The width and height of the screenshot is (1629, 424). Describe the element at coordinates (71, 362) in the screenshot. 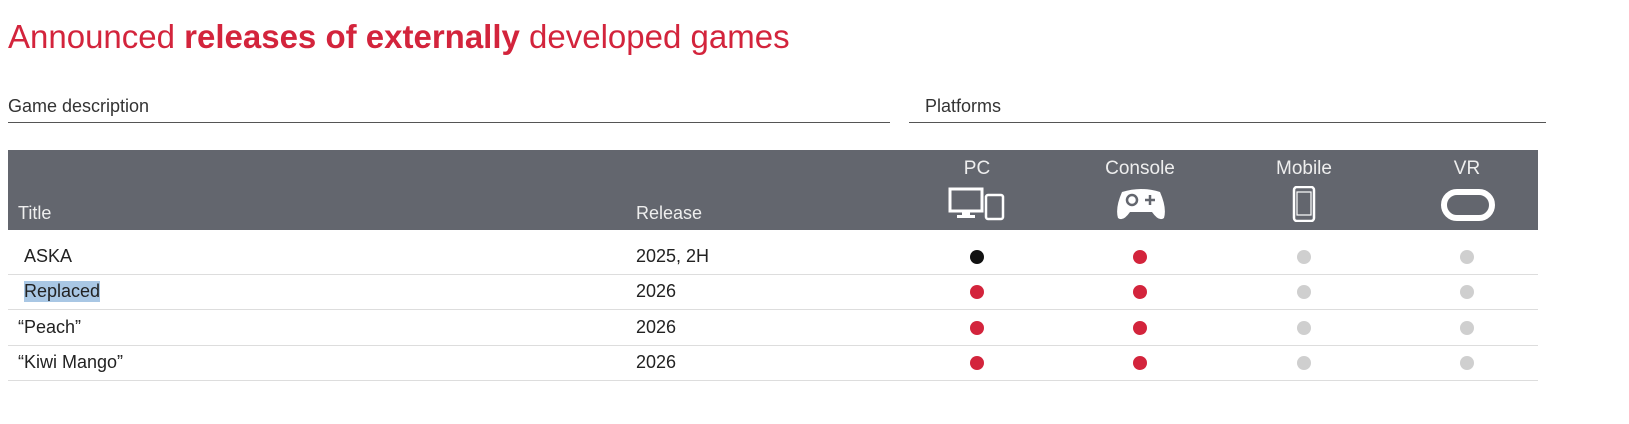

I see `game-title: “Kiwi Mango”` at that location.